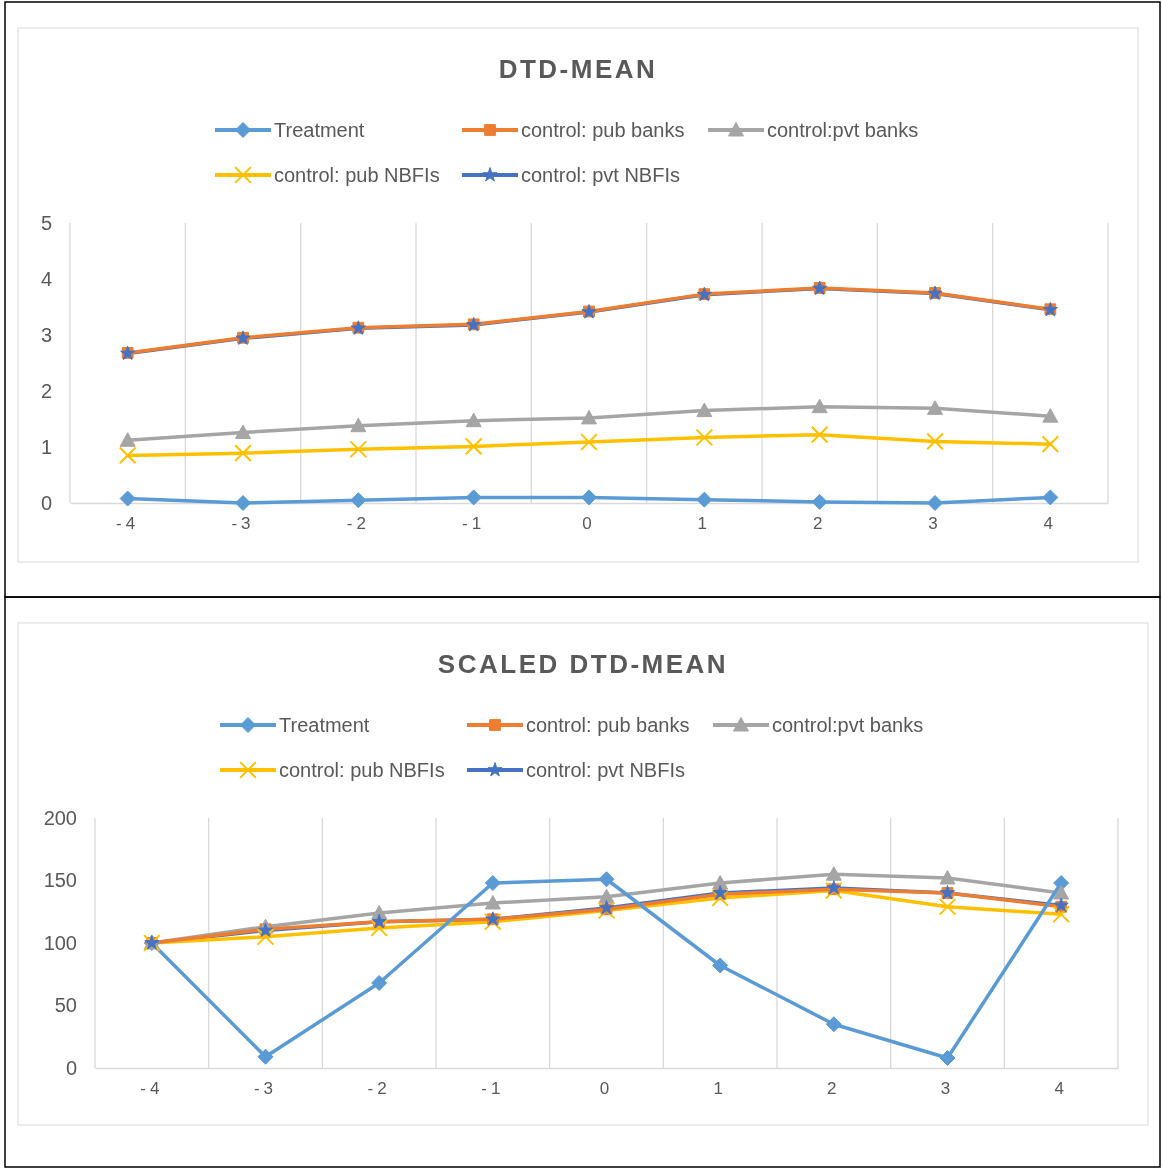  What do you see at coordinates (46, 334) in the screenshot?
I see `y-tick-label: 3` at bounding box center [46, 334].